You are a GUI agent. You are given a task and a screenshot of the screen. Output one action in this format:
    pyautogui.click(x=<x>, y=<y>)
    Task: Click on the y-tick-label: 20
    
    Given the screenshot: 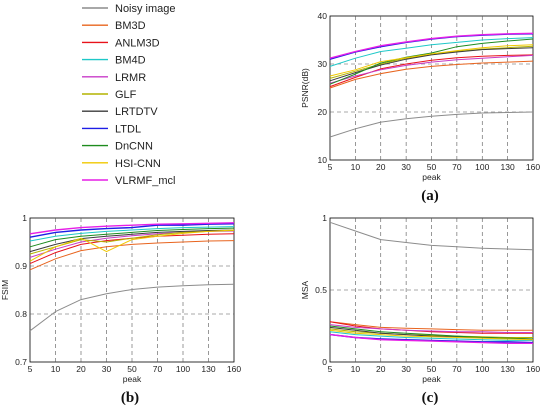 What is the action you would take?
    pyautogui.click(x=323, y=112)
    